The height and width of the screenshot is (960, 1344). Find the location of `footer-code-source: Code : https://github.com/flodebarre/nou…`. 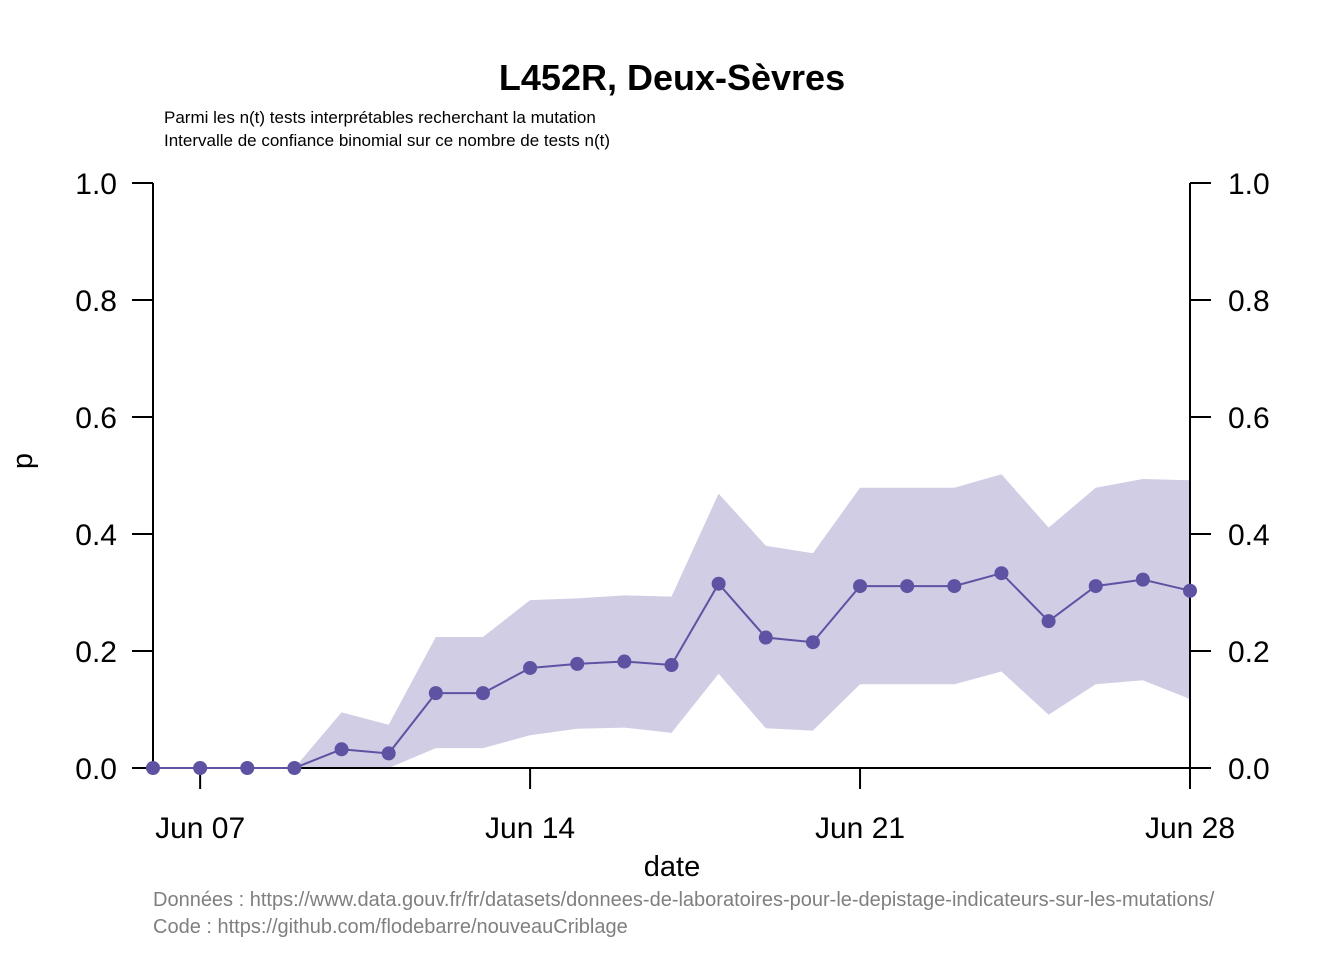

footer-code-source: Code : https://github.com/flodebarre/nou… is located at coordinates (390, 927).